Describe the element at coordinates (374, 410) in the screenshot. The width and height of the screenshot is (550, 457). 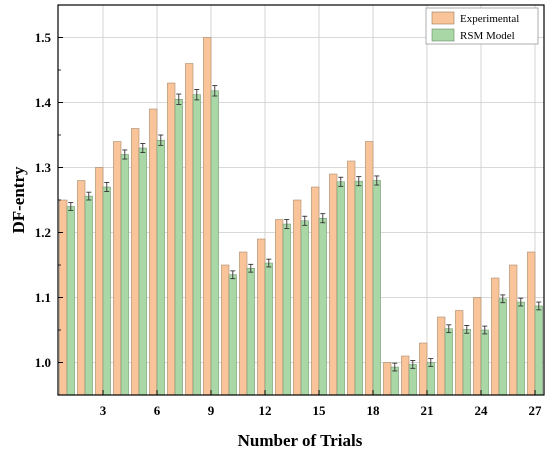
I see `x-tick-label: 18` at that location.